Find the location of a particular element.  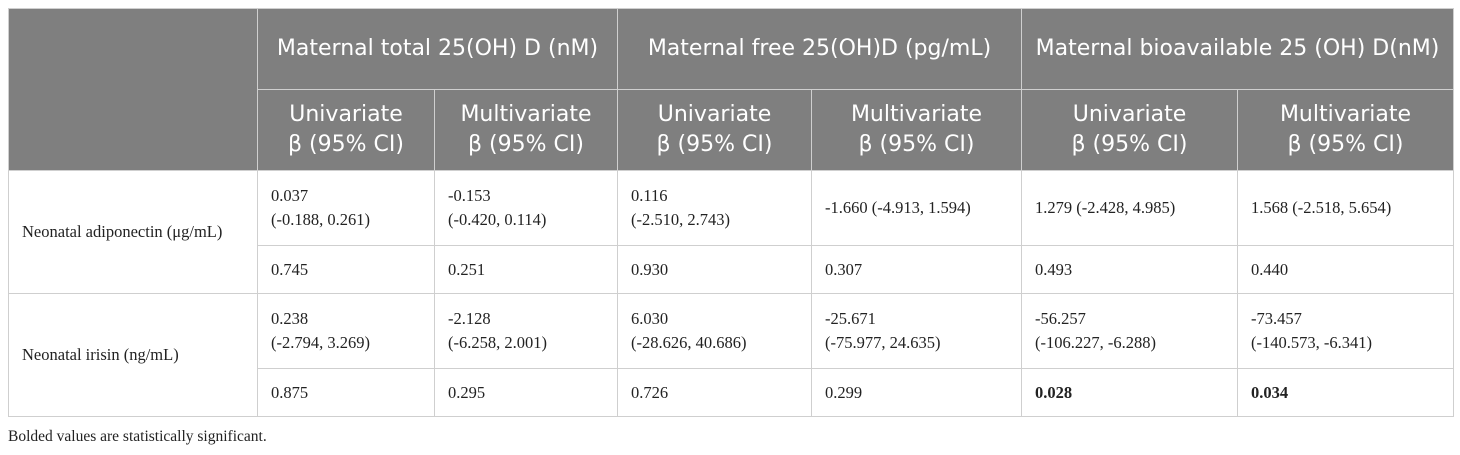

table-row-irisin-pvalues: 0.875 0.295 0.726 0.299 0.028 0.034 is located at coordinates (731, 392).